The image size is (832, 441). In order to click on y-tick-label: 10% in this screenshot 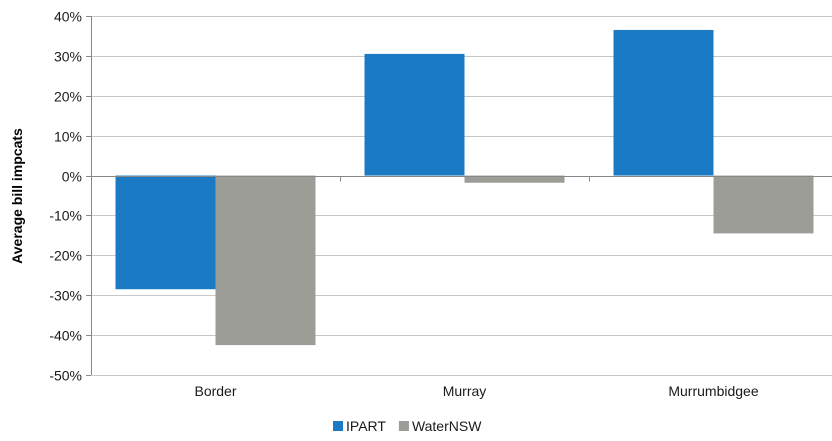, I will do `click(68, 137)`.